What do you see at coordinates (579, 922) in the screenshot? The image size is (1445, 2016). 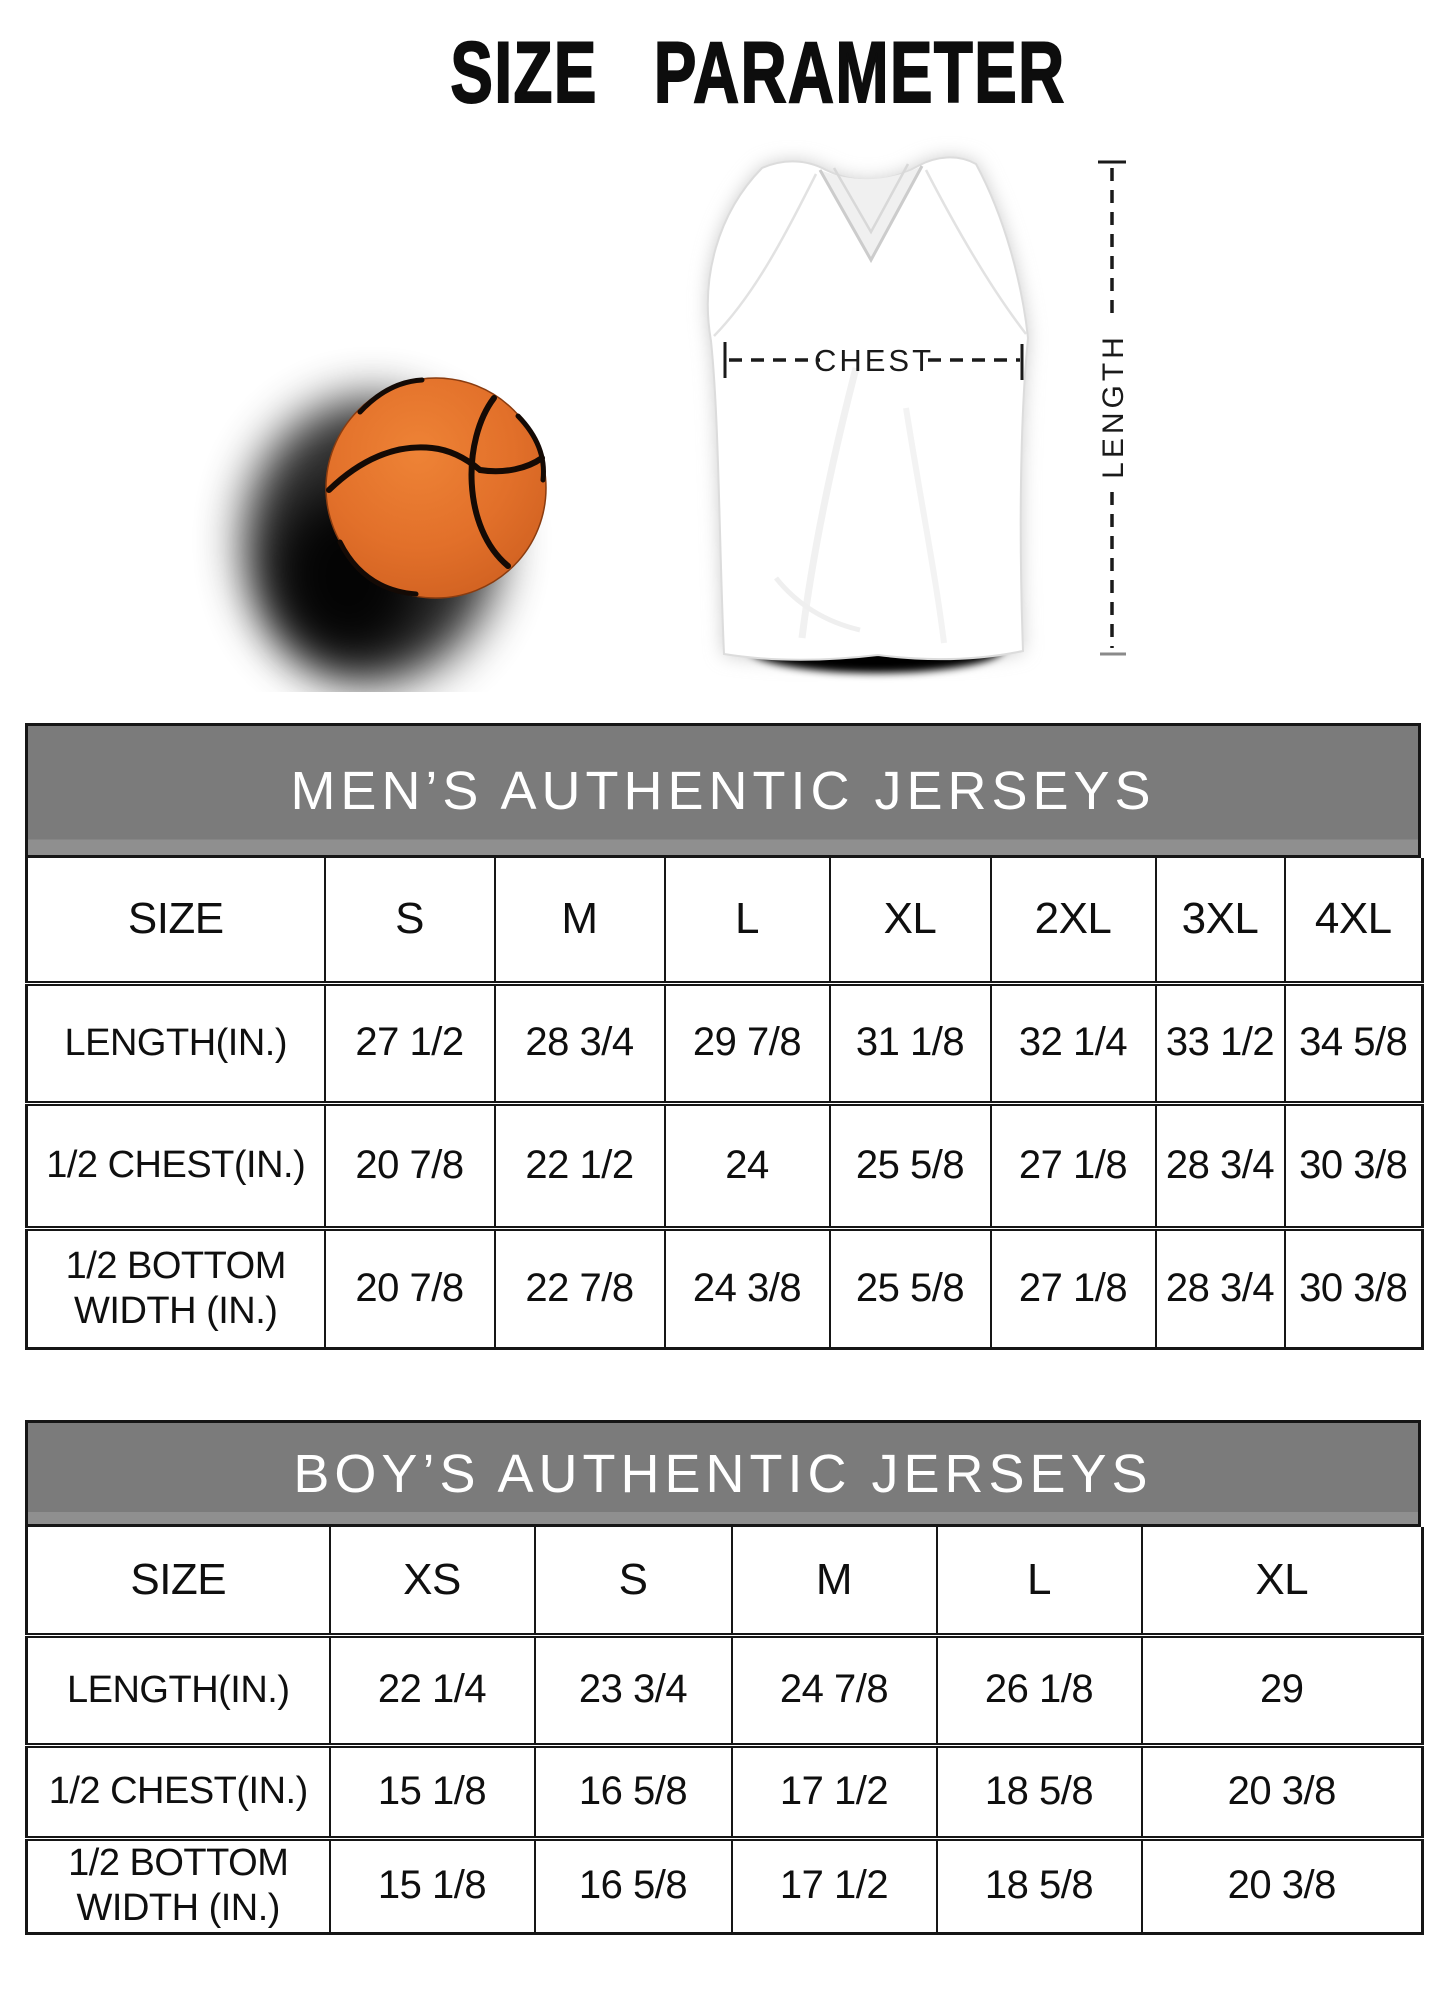 I see `mens-size-m: M` at bounding box center [579, 922].